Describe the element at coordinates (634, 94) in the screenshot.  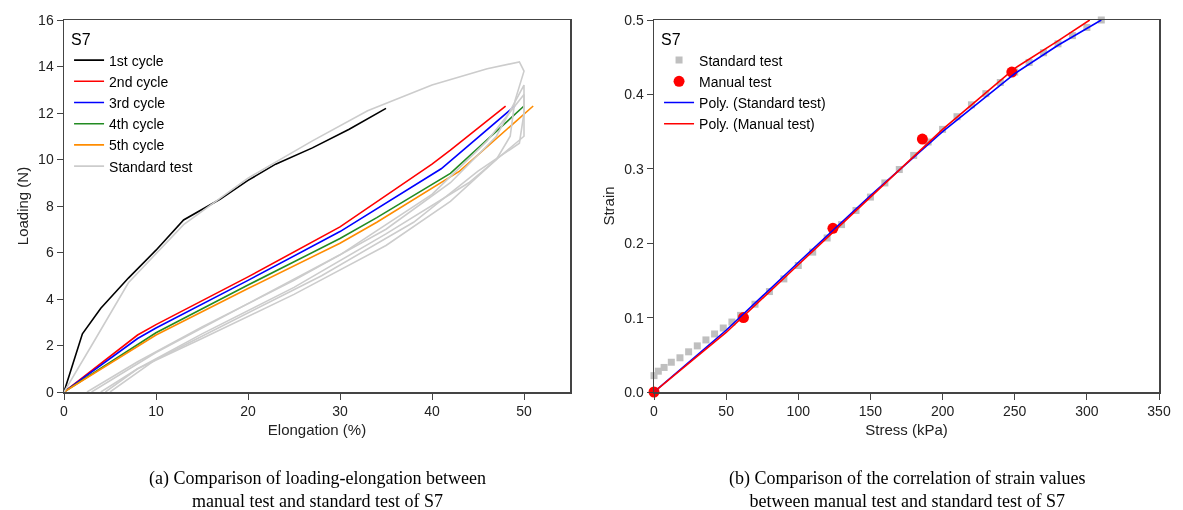
I see `y-tick-label: 0.4` at that location.